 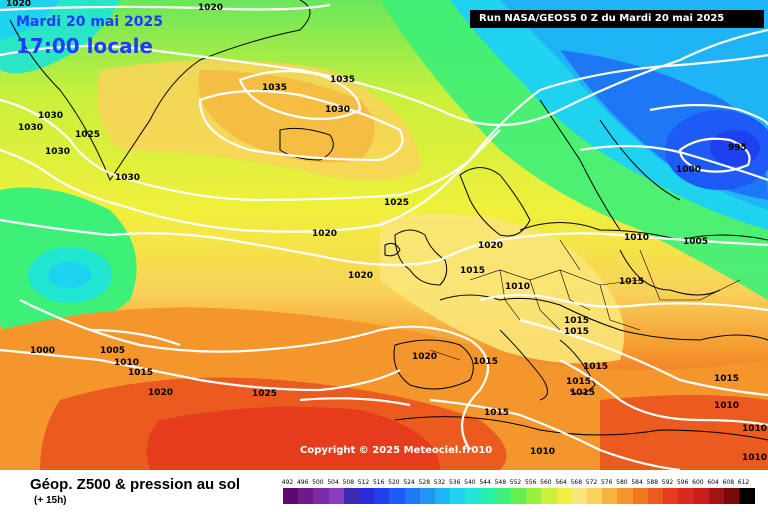 What do you see at coordinates (348, 482) in the screenshot?
I see `scale-tick-label: 508` at bounding box center [348, 482].